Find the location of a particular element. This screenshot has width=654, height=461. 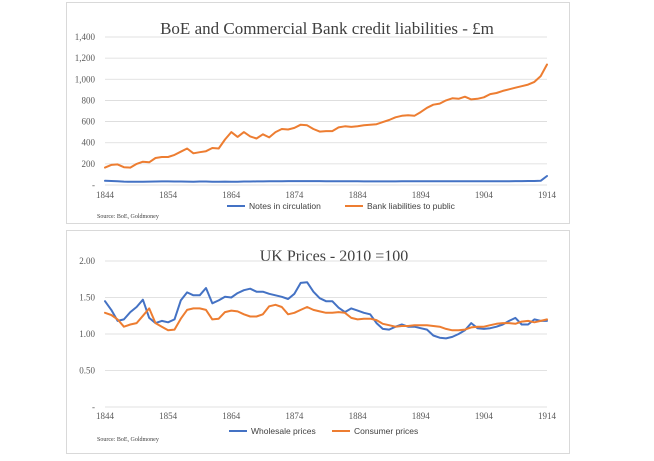

y-tick-label: 1,000 is located at coordinates (85, 79).